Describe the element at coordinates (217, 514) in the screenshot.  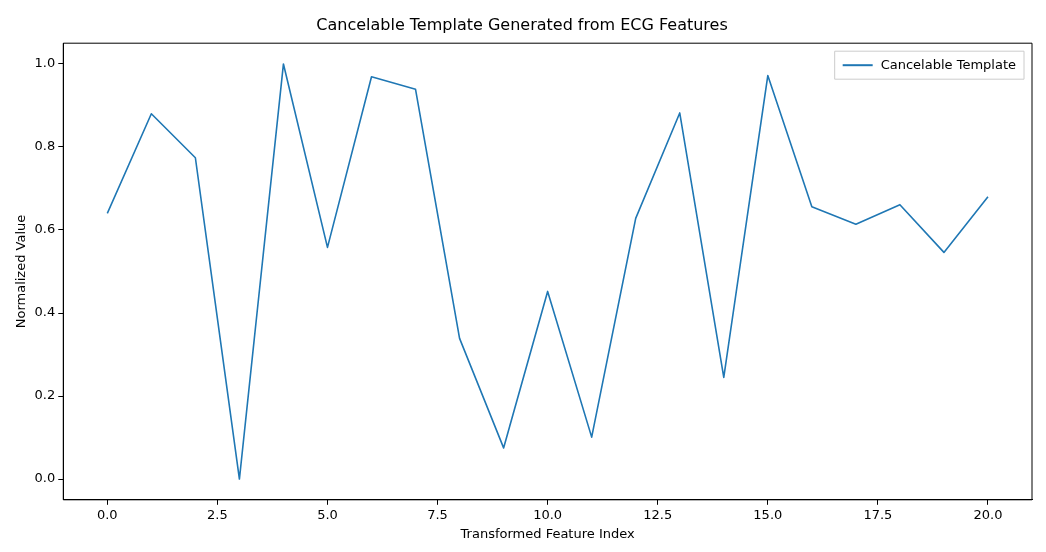
I see `x-tick-label: 2.5` at that location.